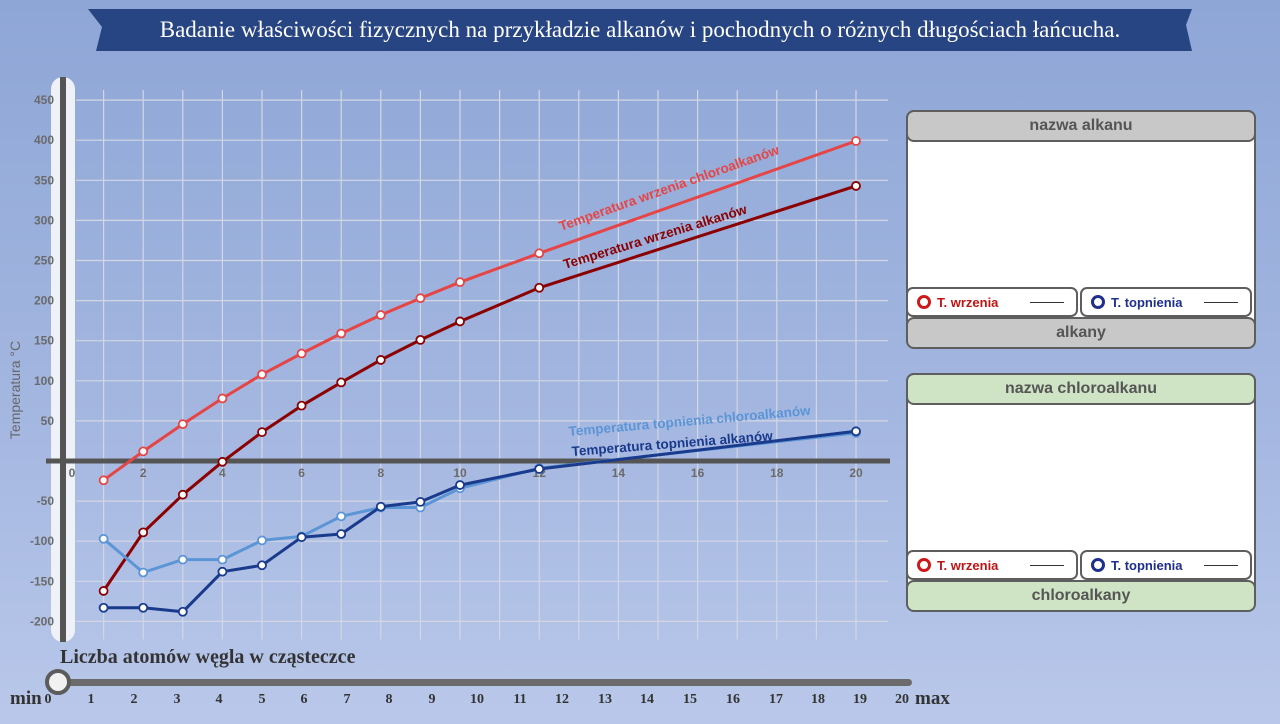 The height and width of the screenshot is (724, 1280). I want to click on slider-max-label: max, so click(932, 698).